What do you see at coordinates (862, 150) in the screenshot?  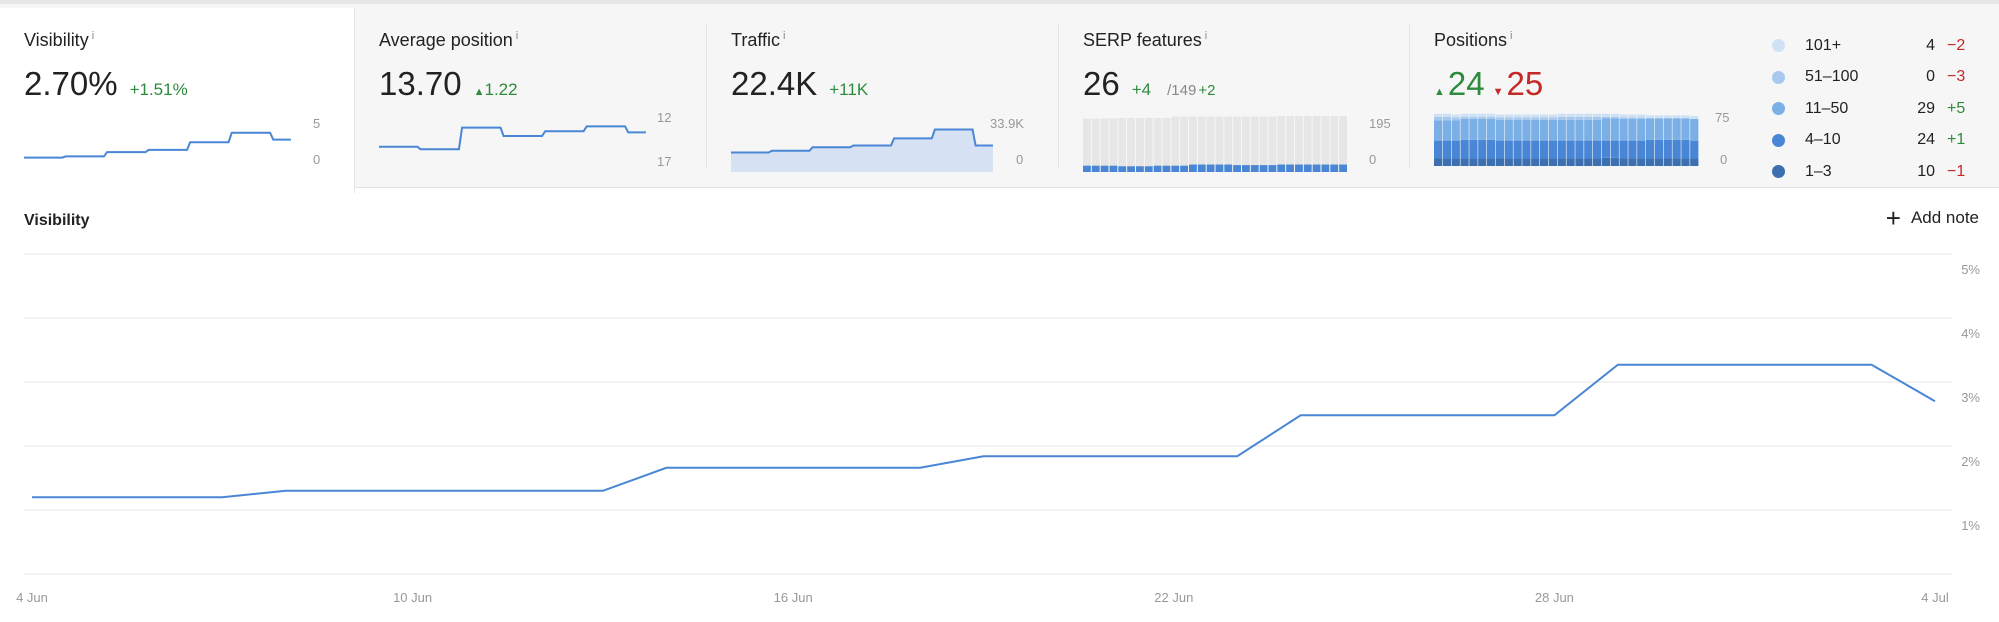 I see `traffic-area` at bounding box center [862, 150].